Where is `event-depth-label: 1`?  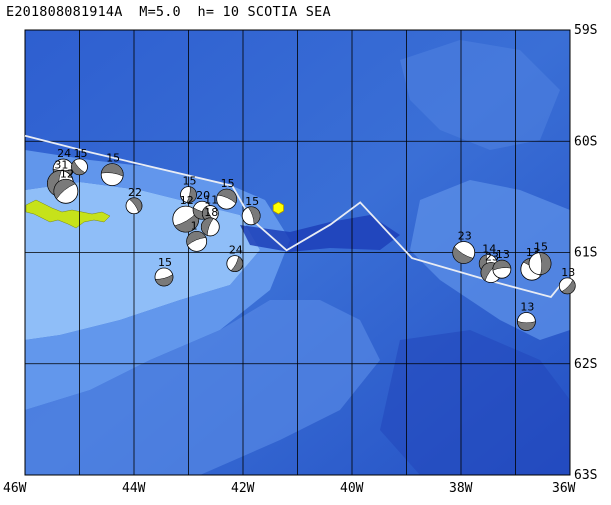 event-depth-label: 1 is located at coordinates (194, 225).